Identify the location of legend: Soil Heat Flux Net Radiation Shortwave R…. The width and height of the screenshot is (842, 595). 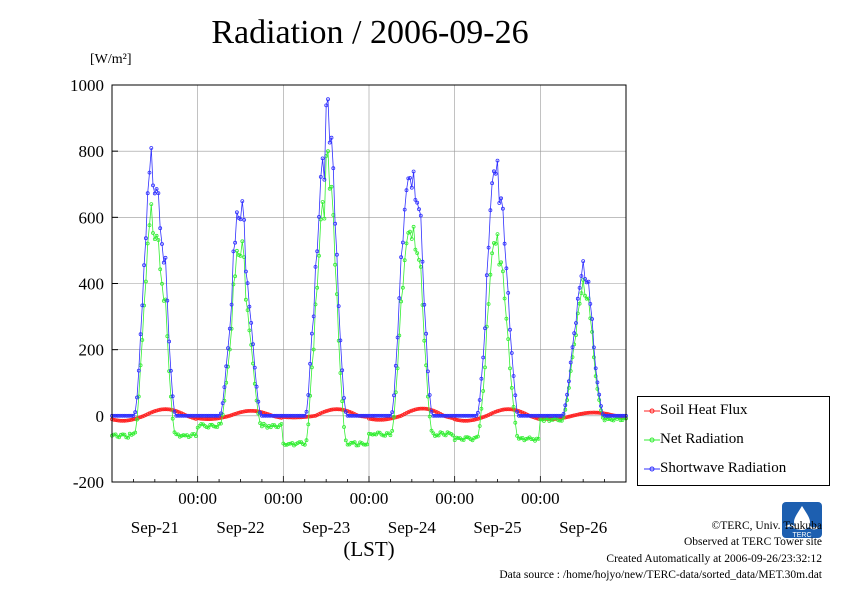
(733, 441).